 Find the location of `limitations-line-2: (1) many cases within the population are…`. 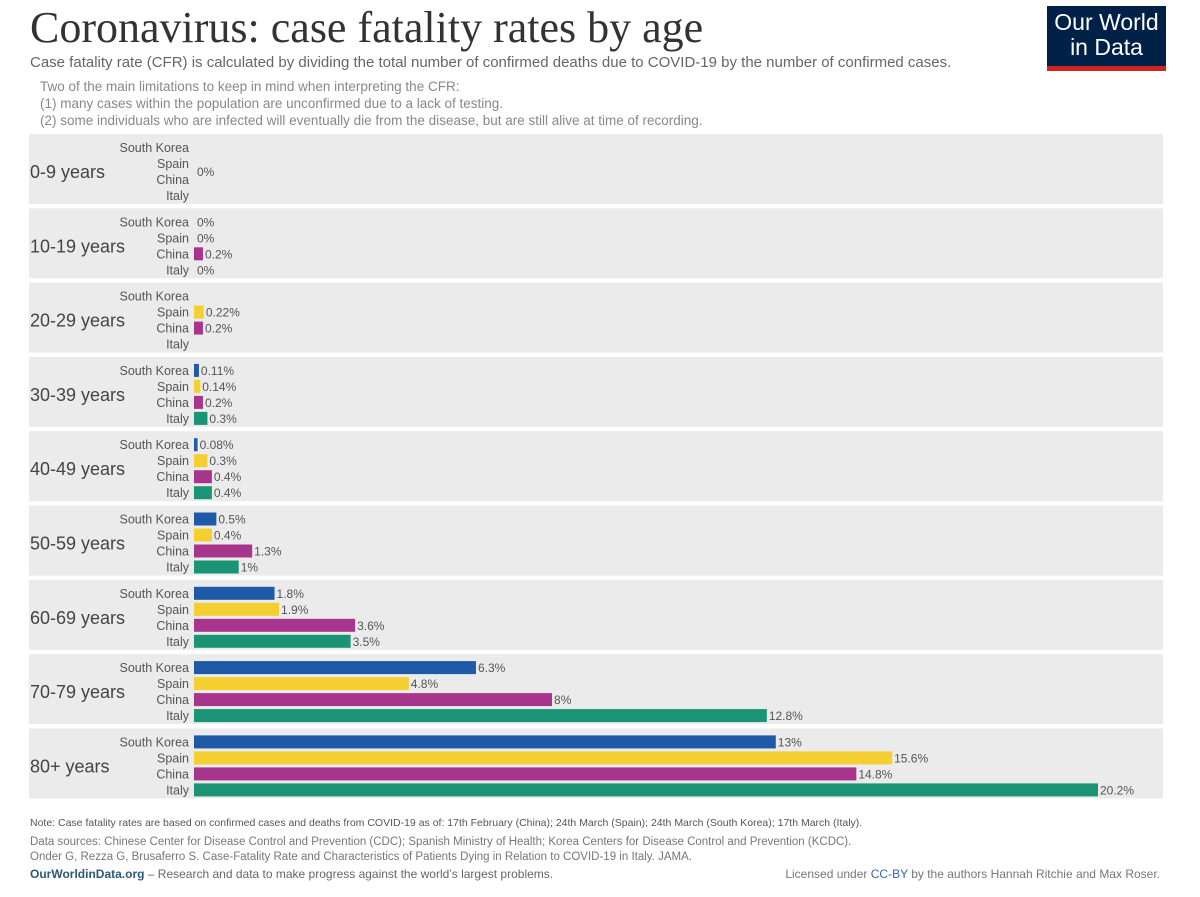

limitations-line-2: (1) many cases within the population are… is located at coordinates (272, 103).